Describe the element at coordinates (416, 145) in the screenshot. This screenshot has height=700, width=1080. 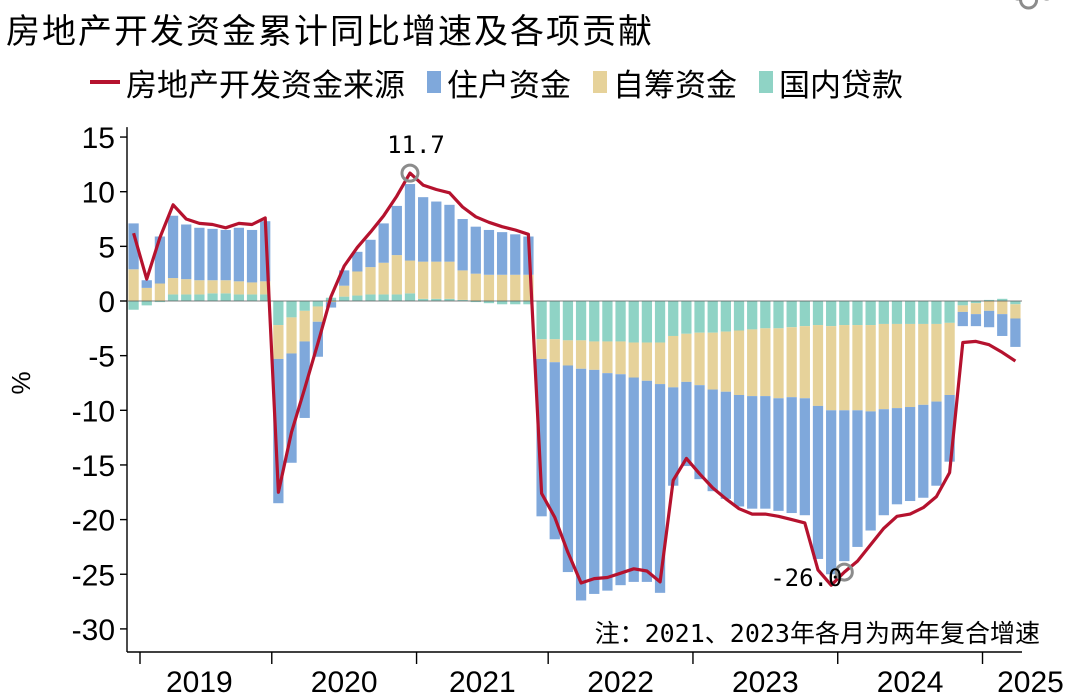
I see `data-label: 11.7` at that location.